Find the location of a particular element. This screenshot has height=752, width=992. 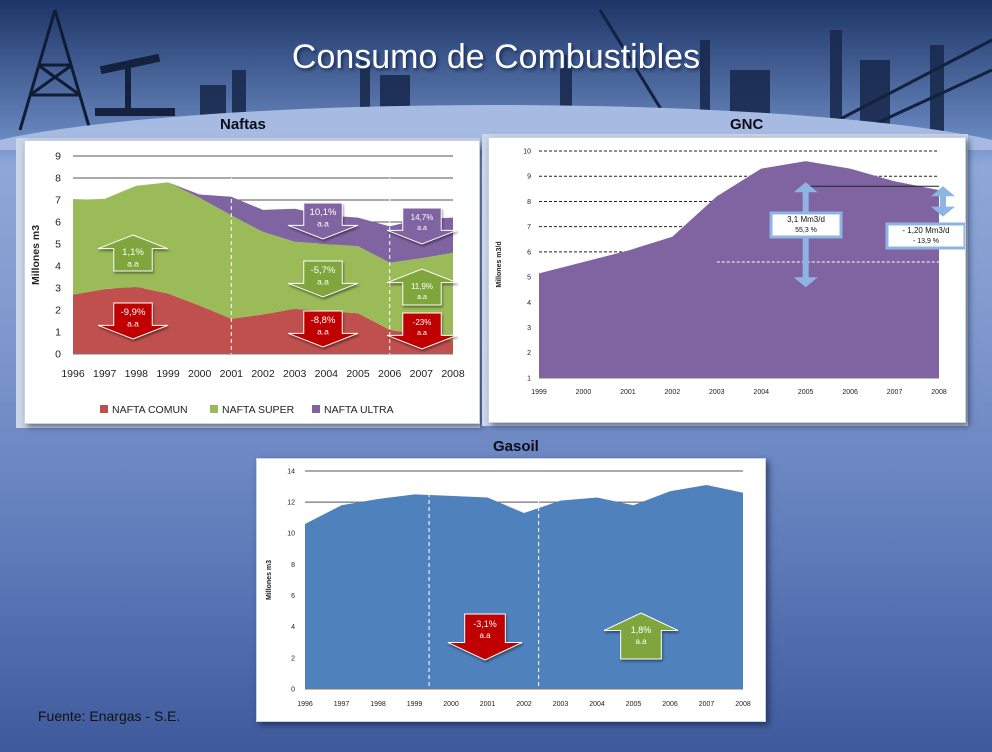

gnc-decline-label-sub: - 13,9 % is located at coordinates (926, 241).